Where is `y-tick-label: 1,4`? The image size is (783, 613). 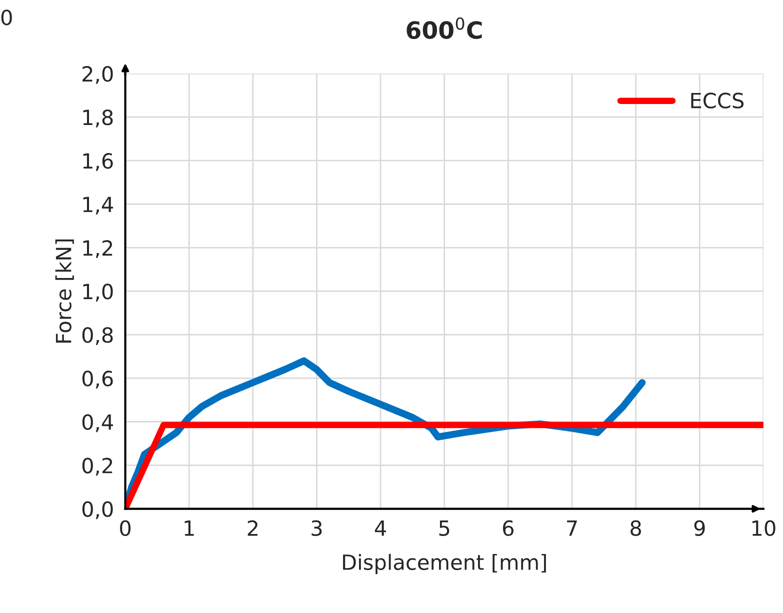
y-tick-label: 1,4 is located at coordinates (98, 205).